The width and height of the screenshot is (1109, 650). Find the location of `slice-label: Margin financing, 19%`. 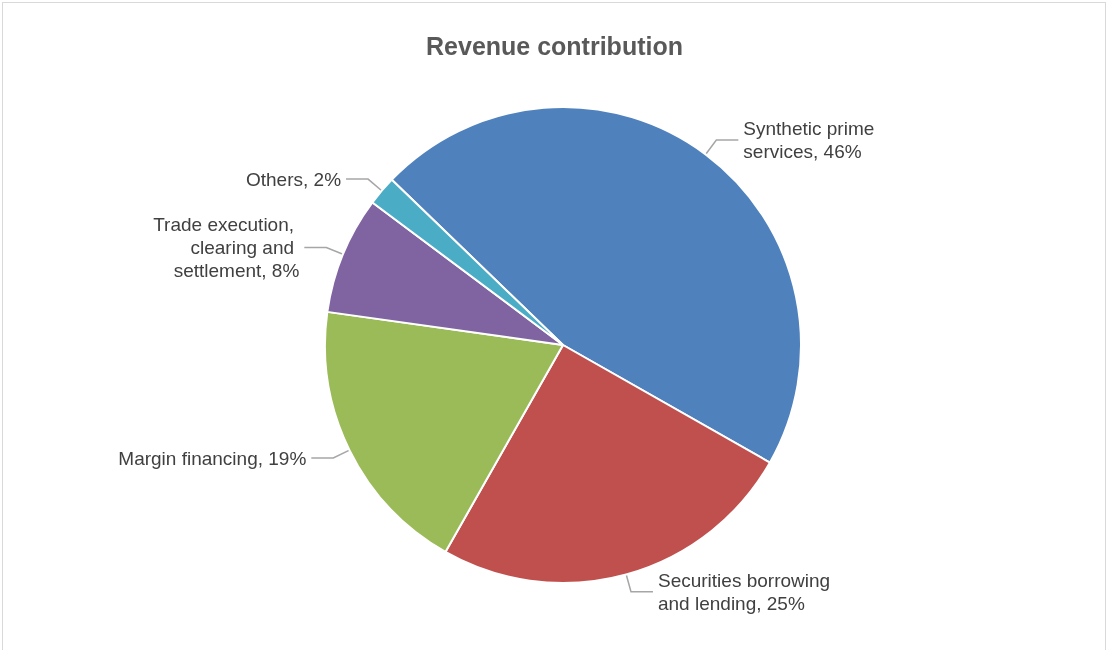

slice-label: Margin financing, 19% is located at coordinates (212, 458).